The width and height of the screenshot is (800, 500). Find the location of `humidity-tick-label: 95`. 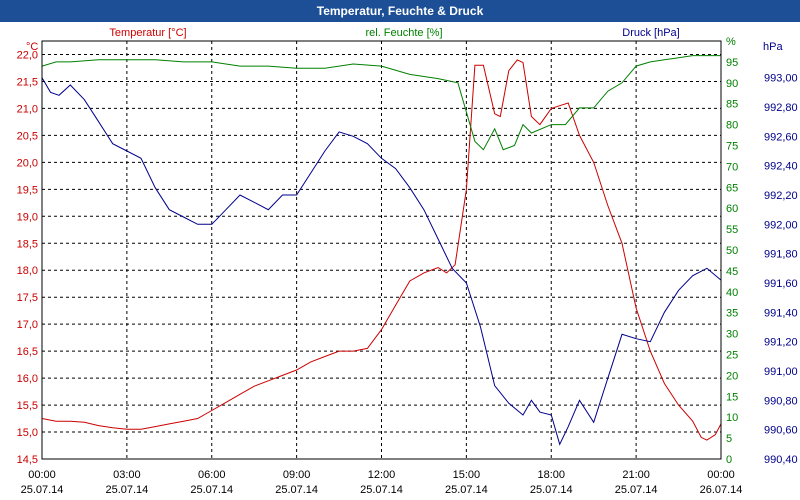

humidity-tick-label: 95 is located at coordinates (732, 63).